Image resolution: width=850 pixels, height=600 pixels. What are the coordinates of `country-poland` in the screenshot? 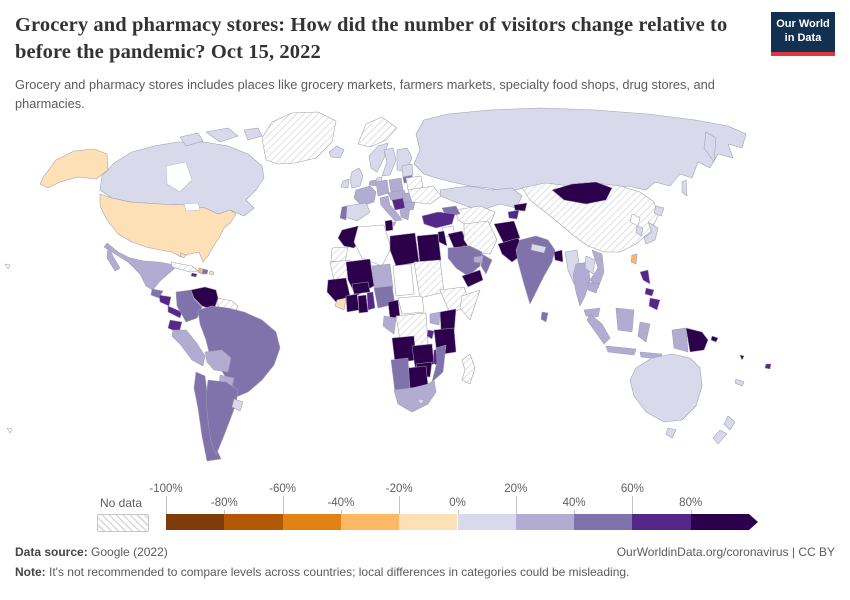 It's located at (396, 185).